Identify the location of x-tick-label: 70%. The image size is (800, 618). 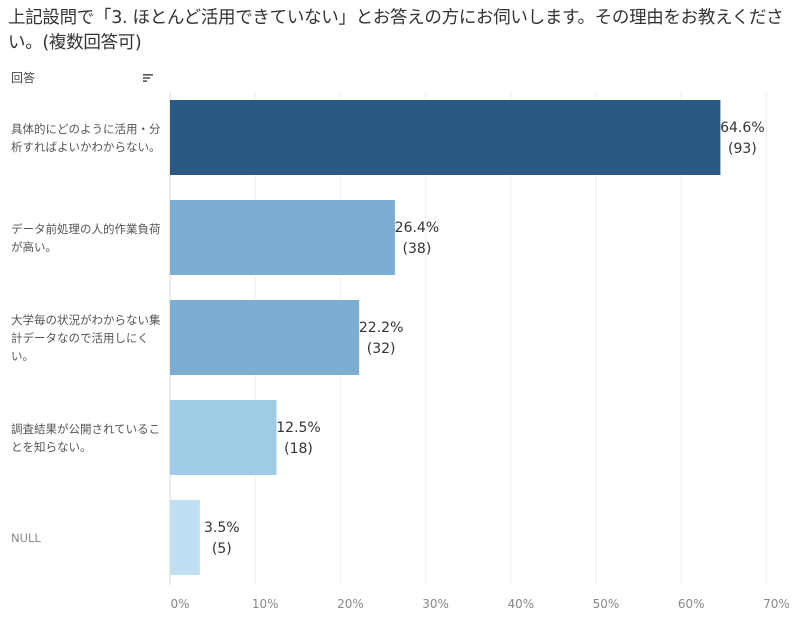
(776, 604).